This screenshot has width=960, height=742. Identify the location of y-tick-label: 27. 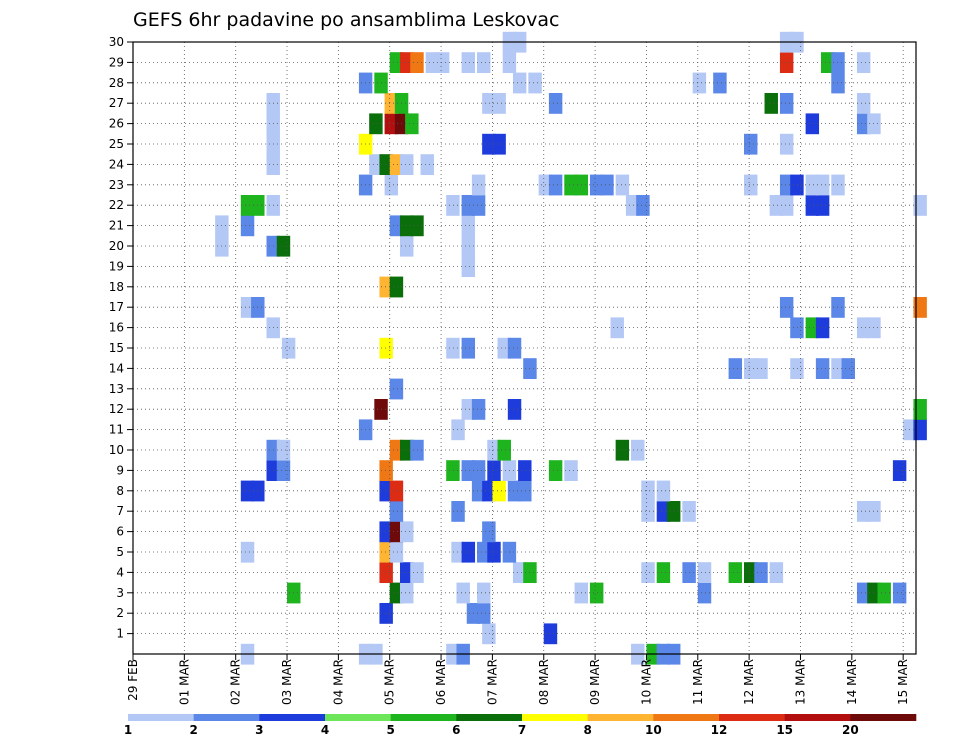
(116, 103).